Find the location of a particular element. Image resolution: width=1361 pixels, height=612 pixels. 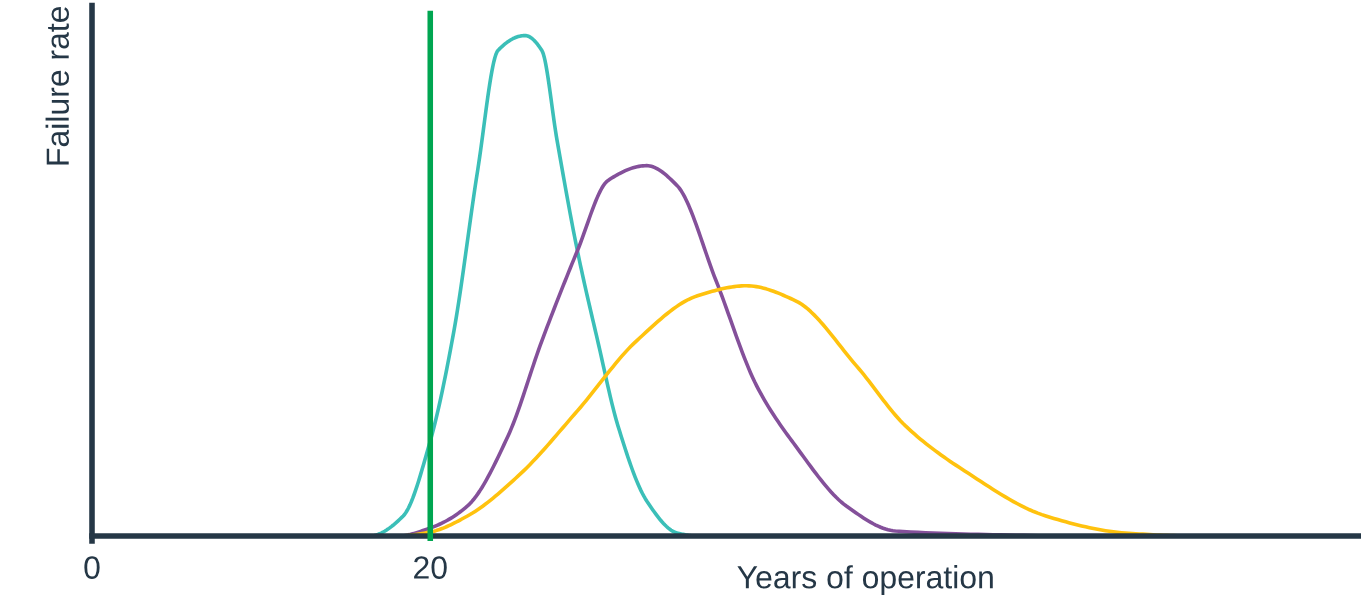

x-tick-label: 0 is located at coordinates (92, 567).